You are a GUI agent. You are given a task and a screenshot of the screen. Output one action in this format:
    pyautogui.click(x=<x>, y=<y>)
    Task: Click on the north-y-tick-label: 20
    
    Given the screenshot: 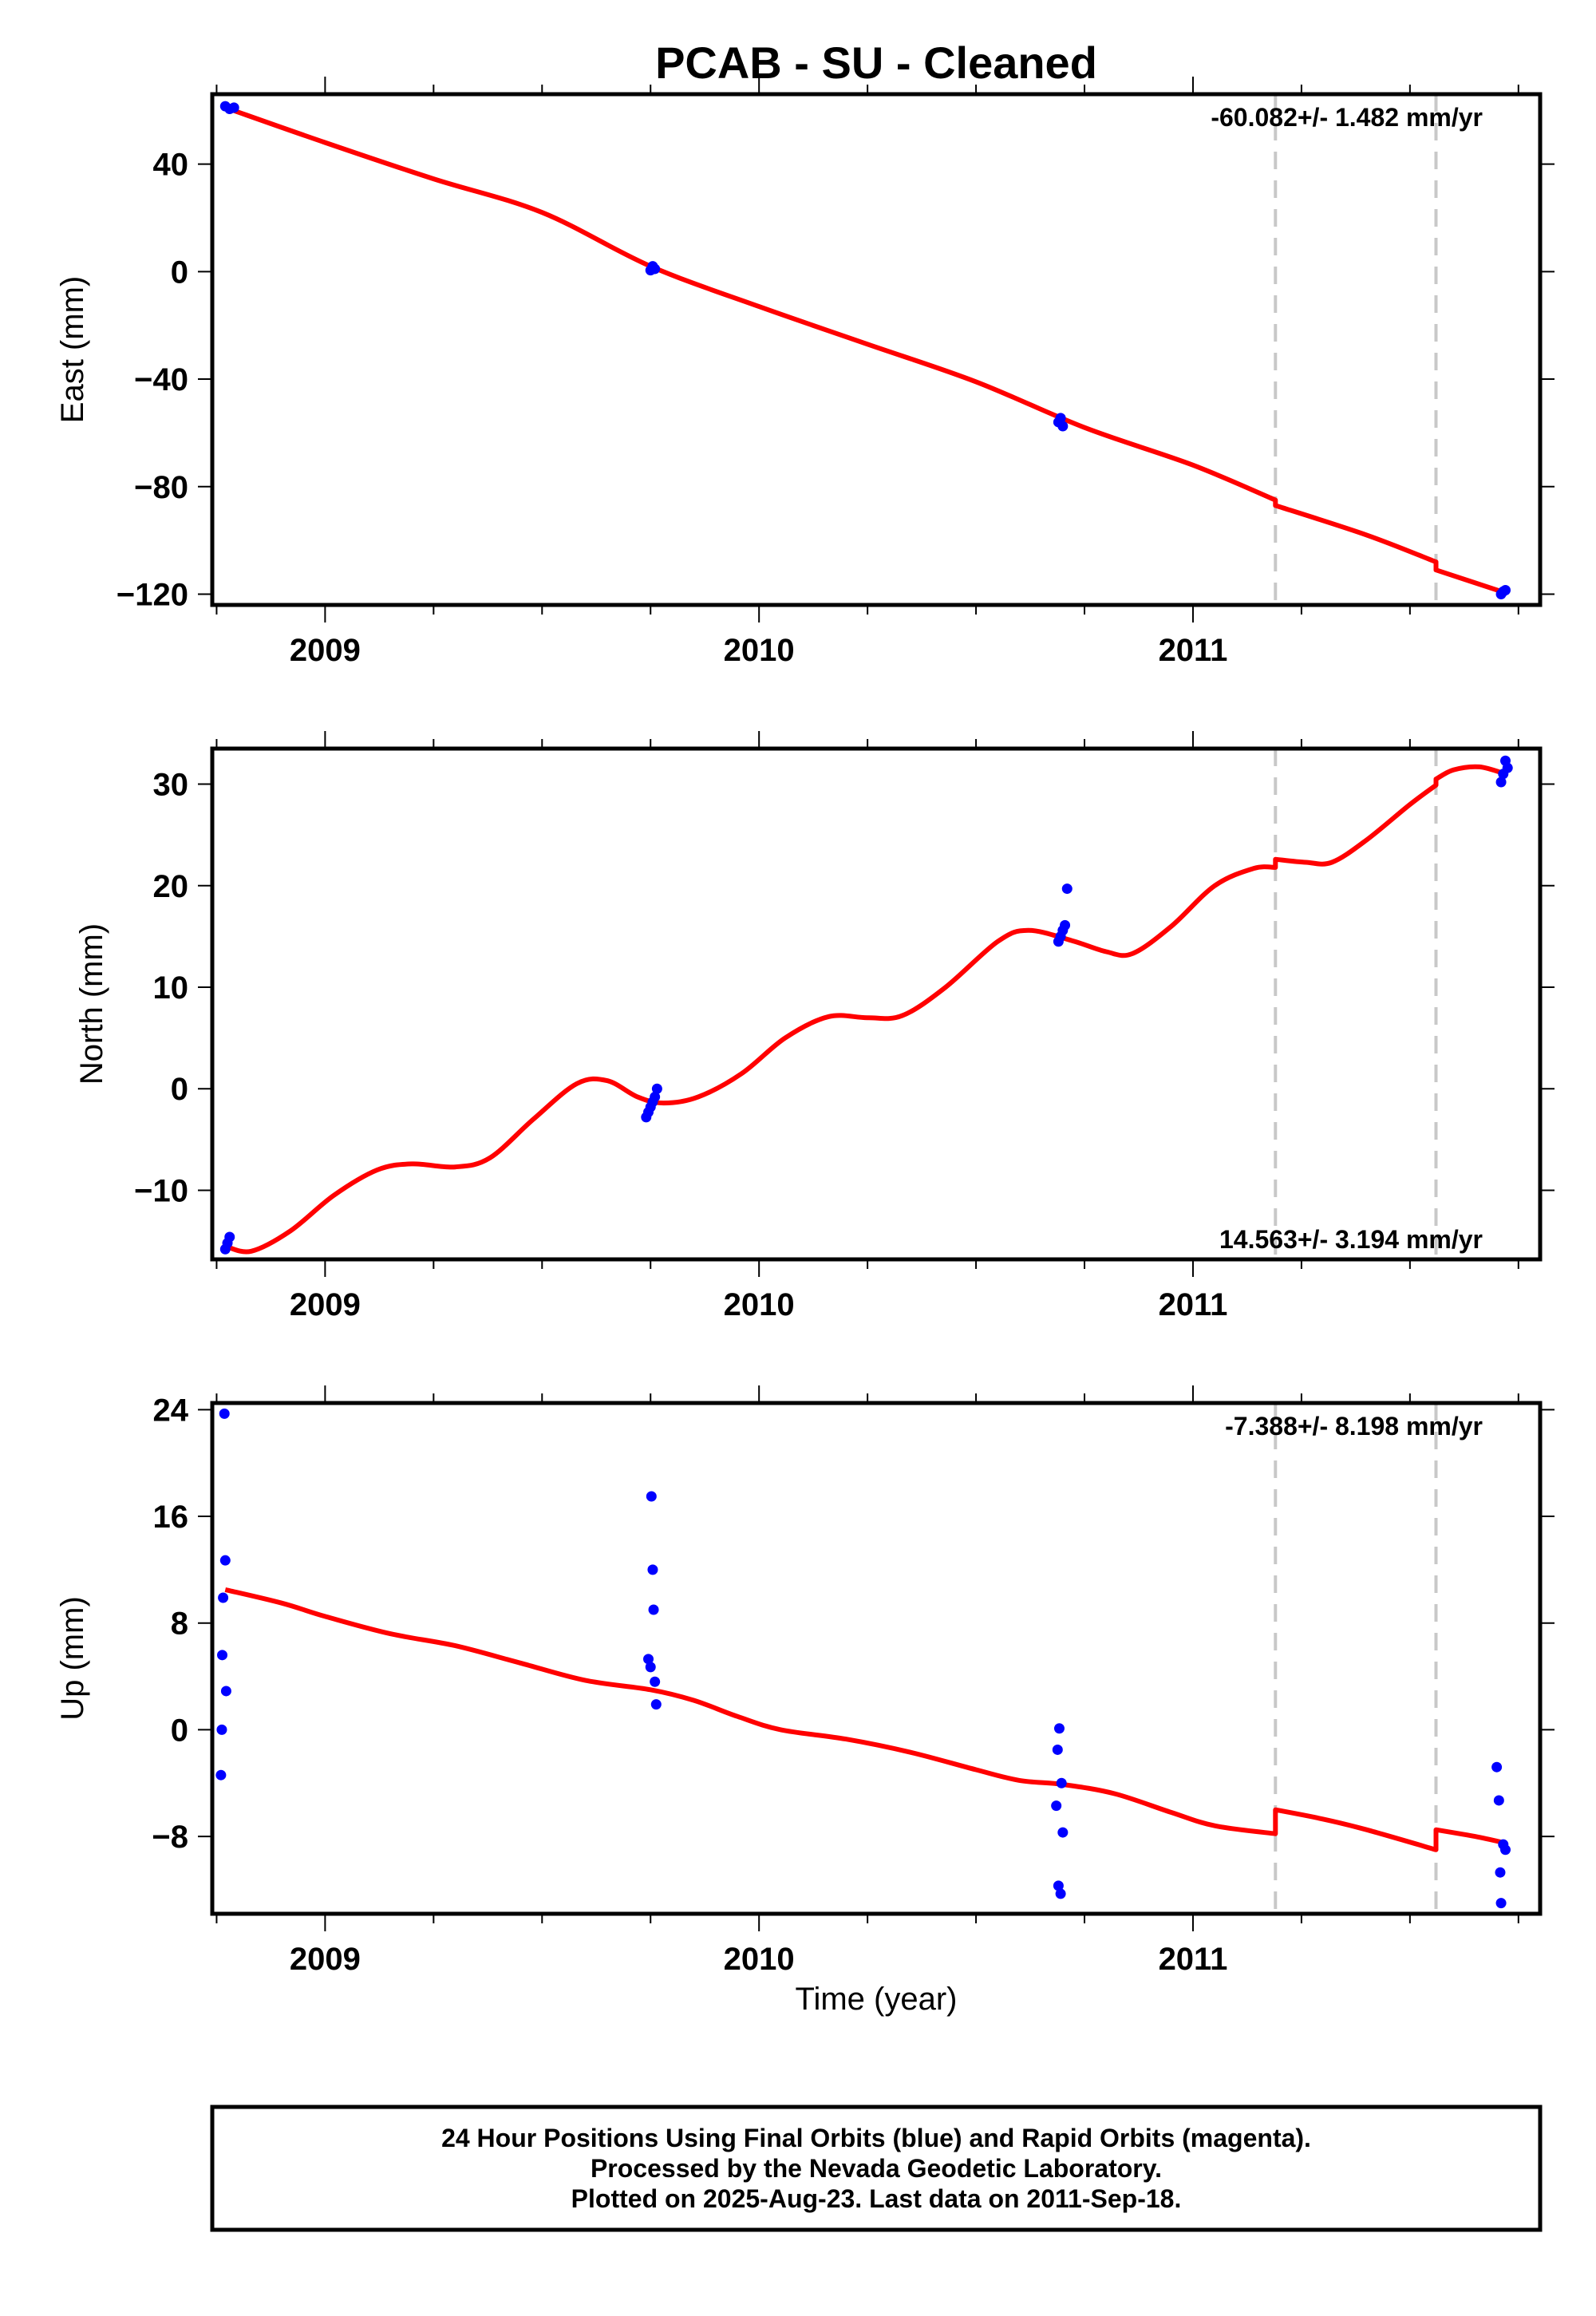 What is the action you would take?
    pyautogui.click(x=171, y=886)
    